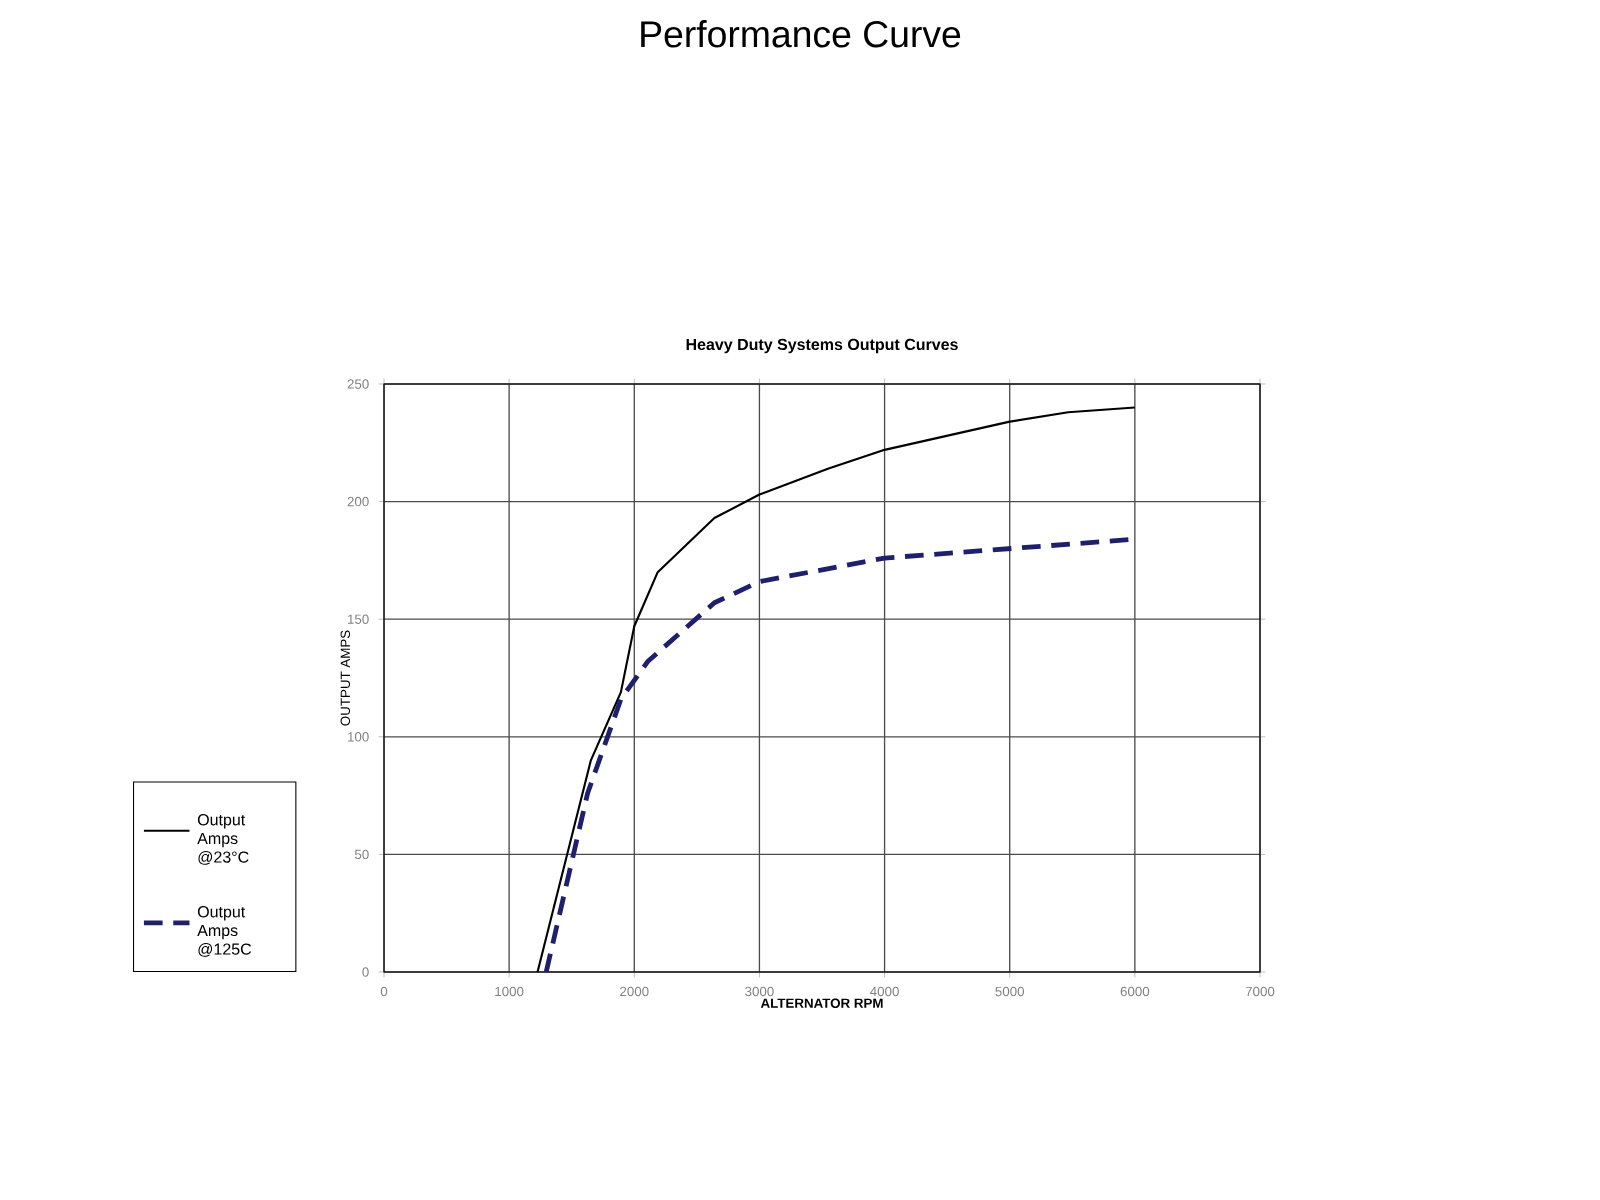  I want to click on legend-label: Output Amps @23°C, so click(223, 839).